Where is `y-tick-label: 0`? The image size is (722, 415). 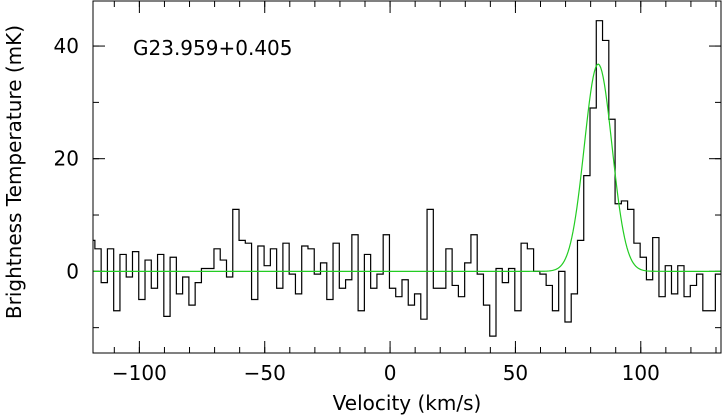
y-tick-label: 0 is located at coordinates (72, 271).